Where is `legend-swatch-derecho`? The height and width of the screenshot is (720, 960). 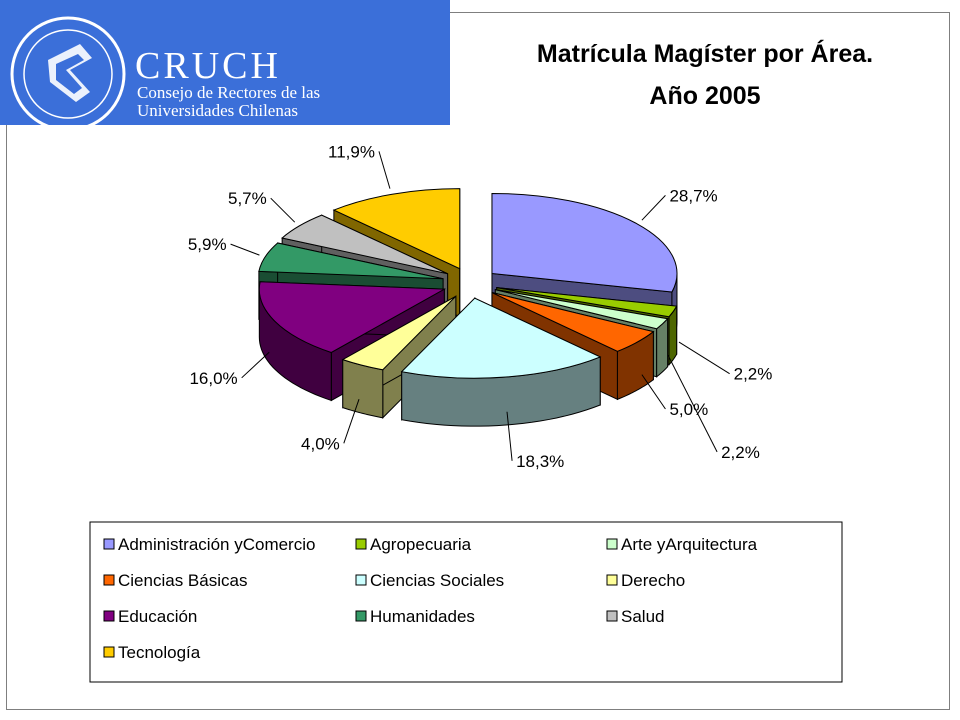 legend-swatch-derecho is located at coordinates (612, 580).